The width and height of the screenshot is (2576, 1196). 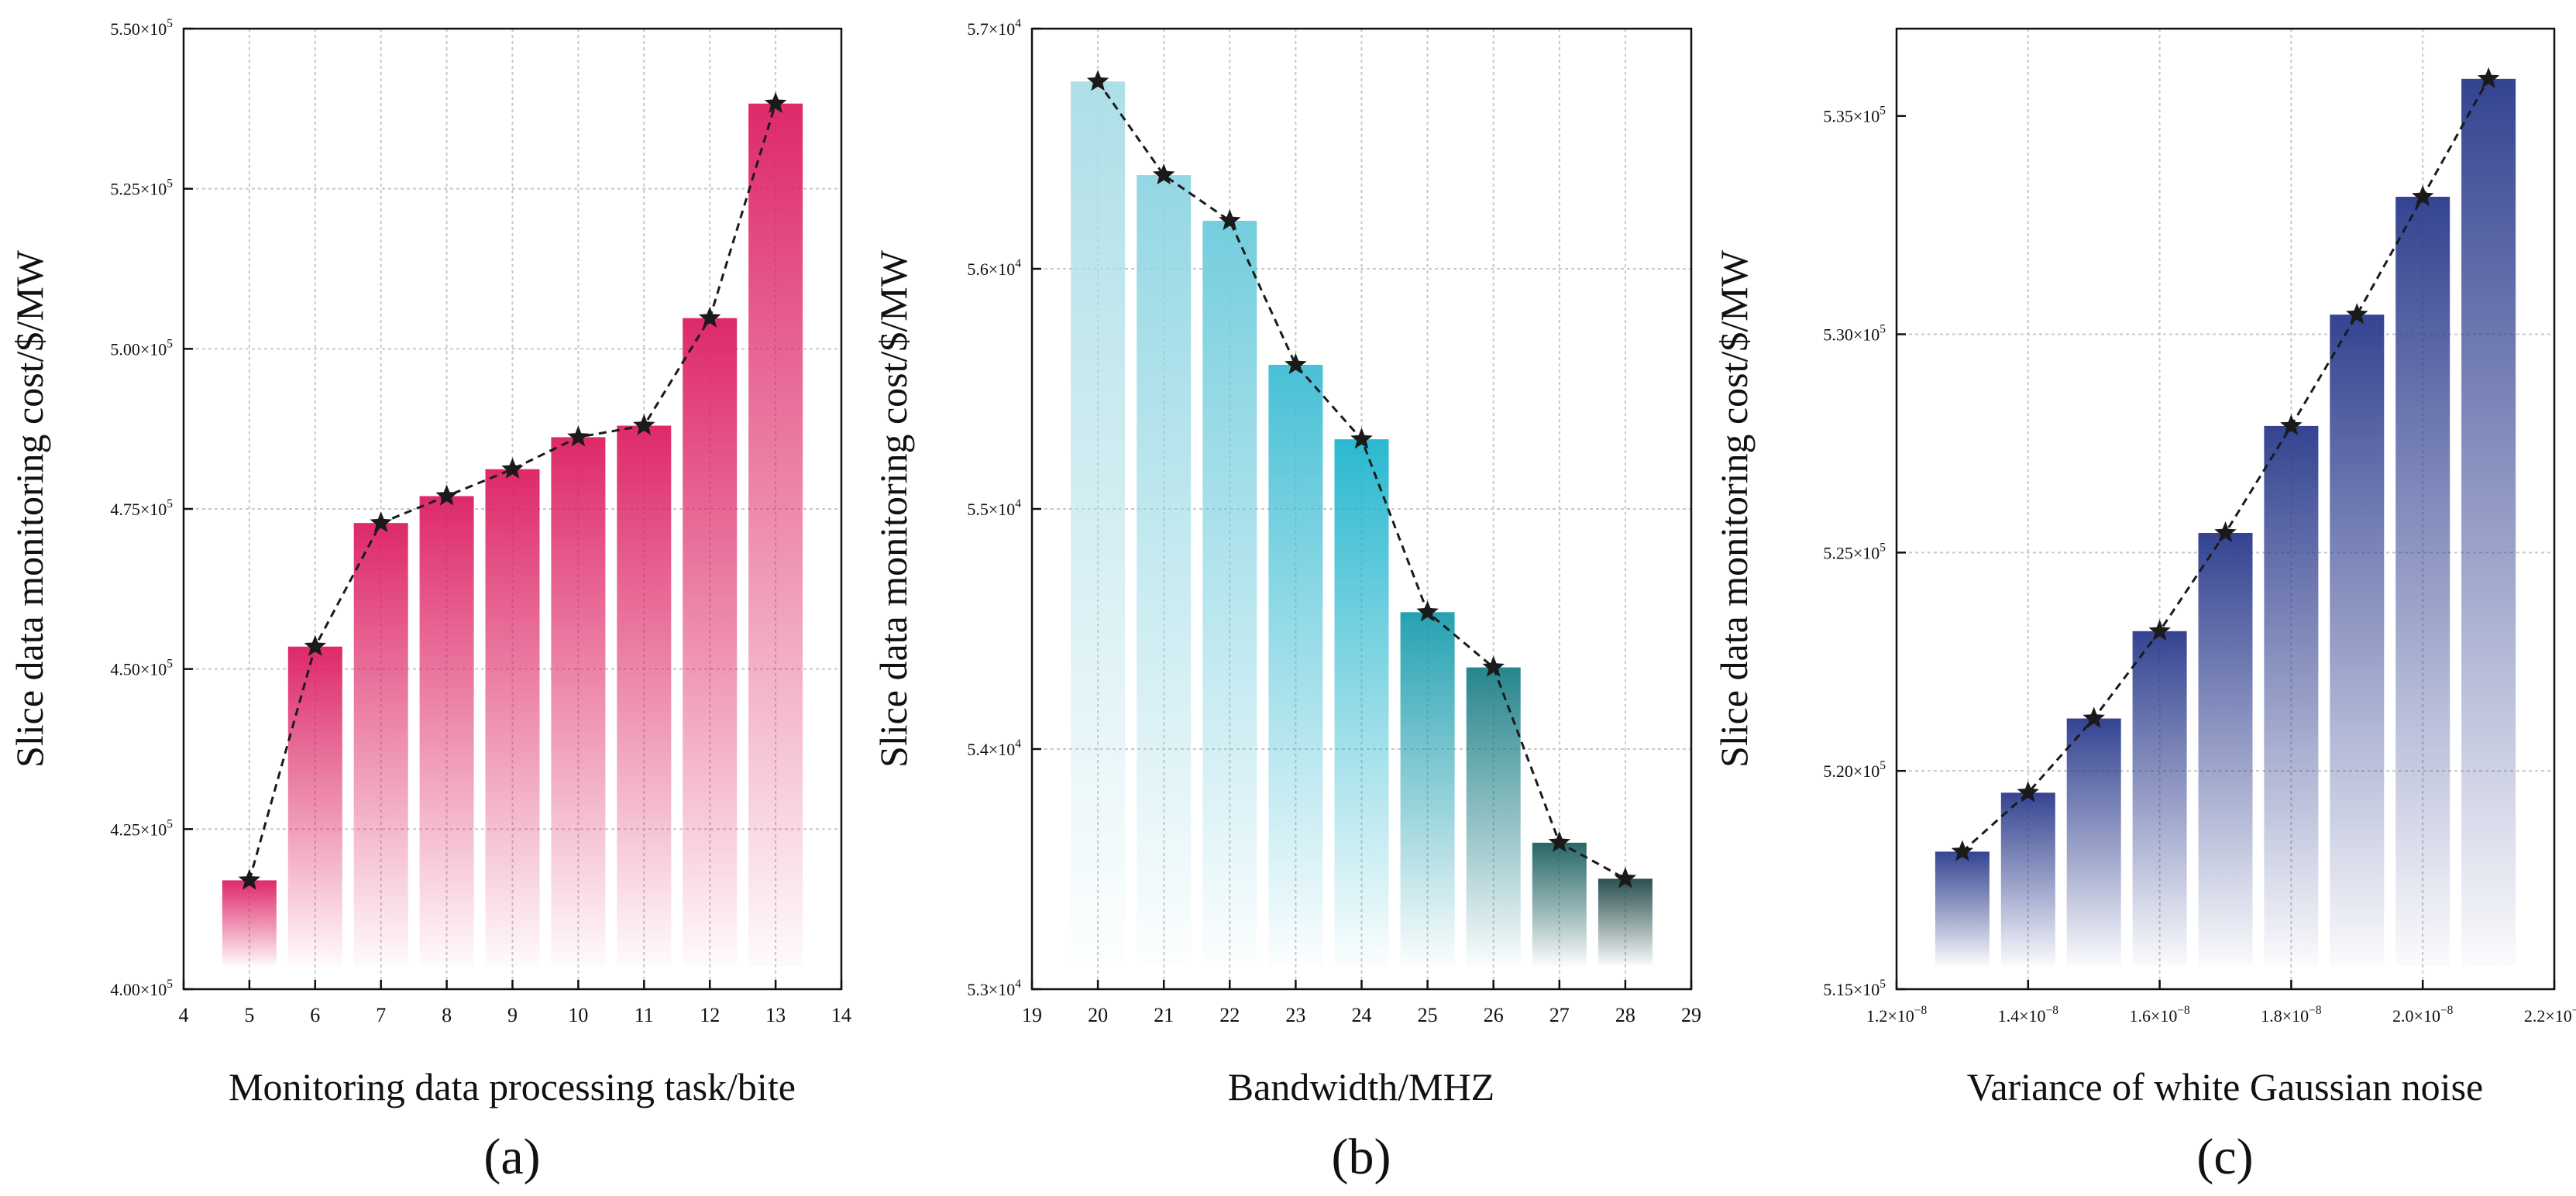 I want to click on x-tick-label: 2.2×10⁻⁸, so click(x=2550, y=1015).